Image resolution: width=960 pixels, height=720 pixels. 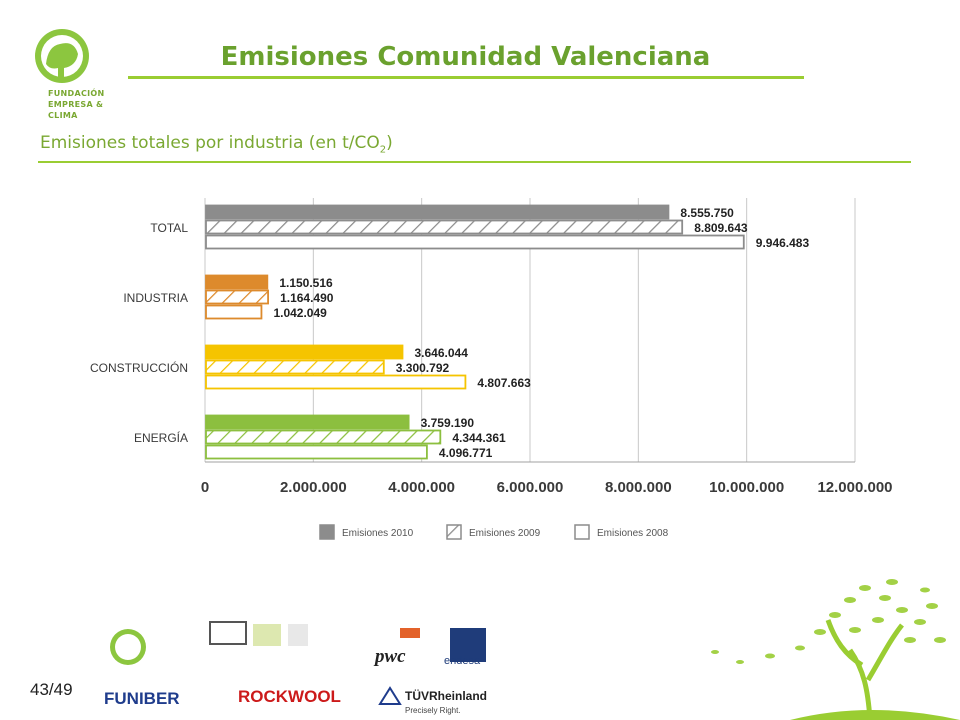 What do you see at coordinates (389, 143) in the screenshot?
I see `subtitle-end: )` at bounding box center [389, 143].